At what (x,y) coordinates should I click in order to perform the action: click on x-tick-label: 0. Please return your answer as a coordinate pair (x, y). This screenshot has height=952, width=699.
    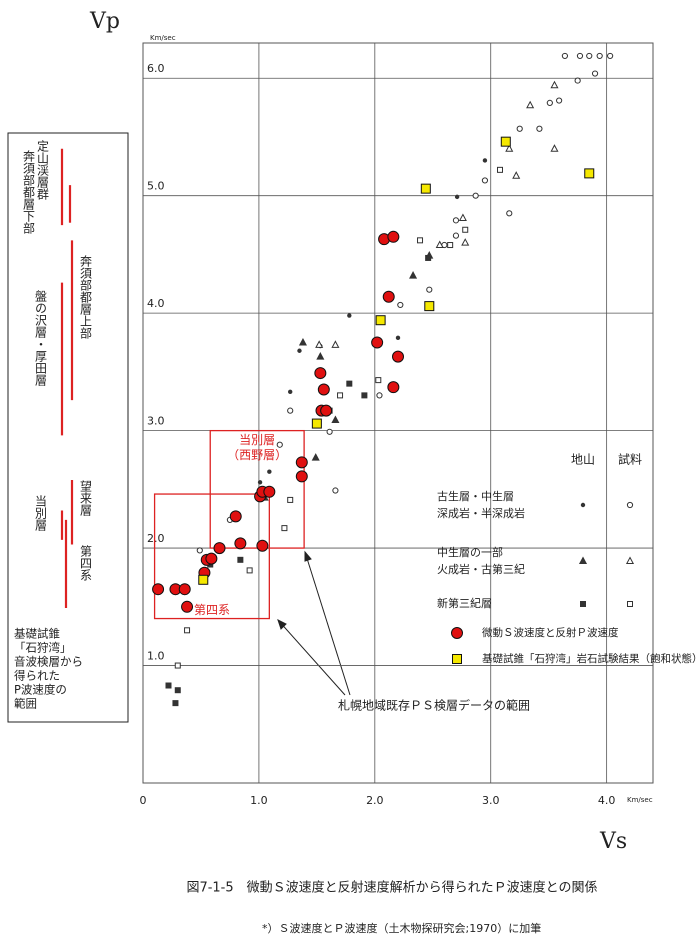
    Looking at the image, I should click on (143, 800).